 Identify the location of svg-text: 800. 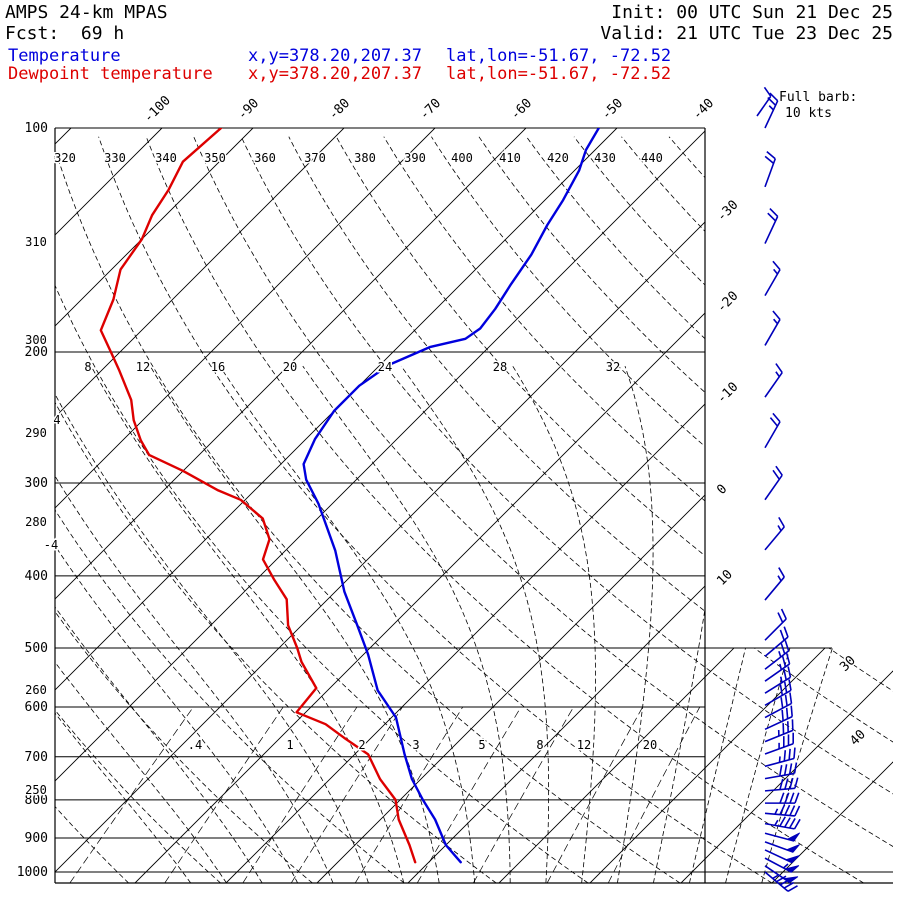
(36, 800).